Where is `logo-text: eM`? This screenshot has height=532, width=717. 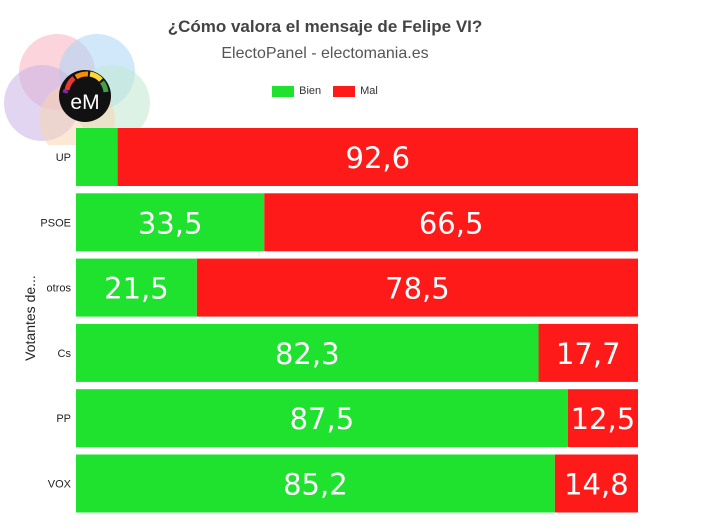 logo-text: eM is located at coordinates (84, 102).